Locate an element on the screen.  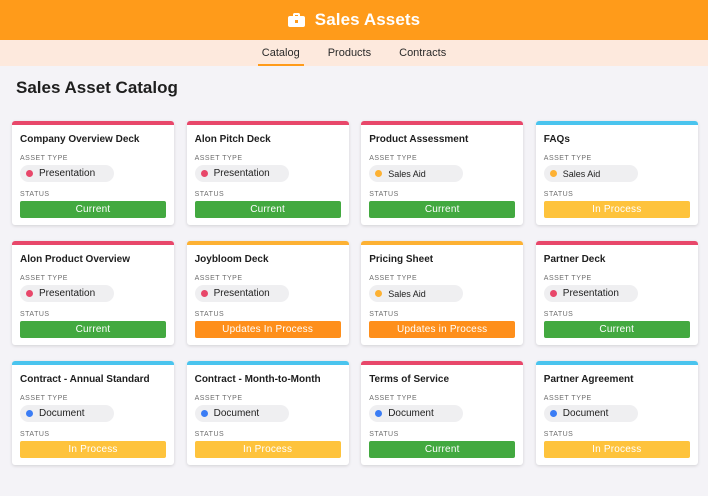
status-badge: Updates In Process is located at coordinates (267, 329).